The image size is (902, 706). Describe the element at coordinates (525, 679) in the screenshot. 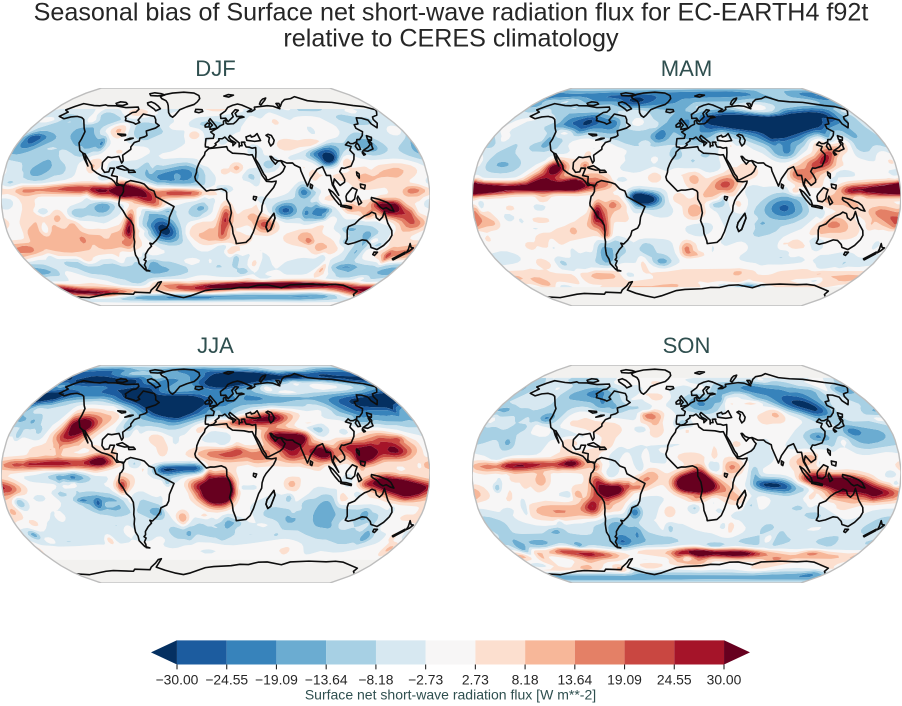

I see `svg-text: 8.18` at that location.